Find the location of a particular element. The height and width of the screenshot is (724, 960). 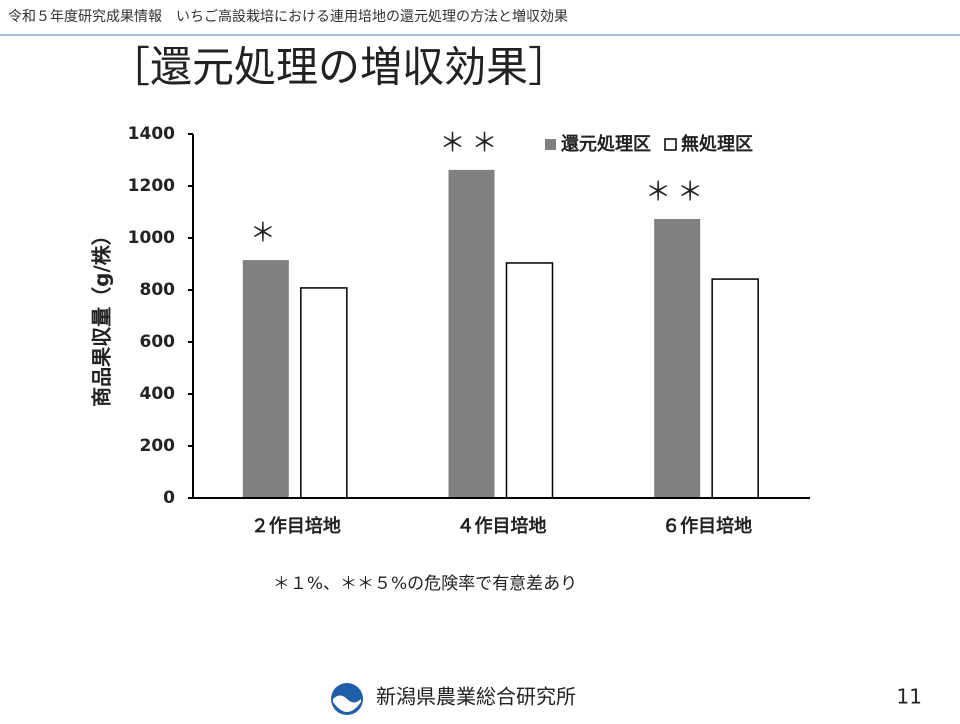

y-axis-label: 商品果収量（g/株） is located at coordinates (102, 316).